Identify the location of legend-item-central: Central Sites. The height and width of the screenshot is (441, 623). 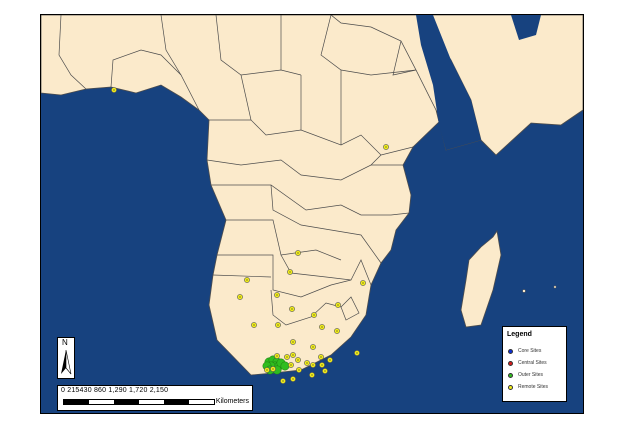
(527, 363).